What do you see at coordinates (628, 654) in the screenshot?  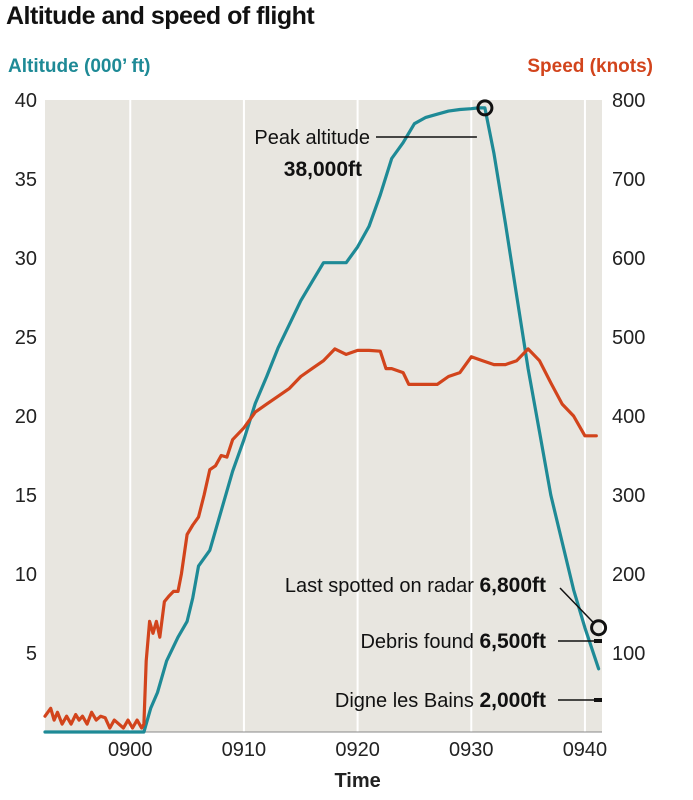 I see `speed-tick-100: 100` at bounding box center [628, 654].